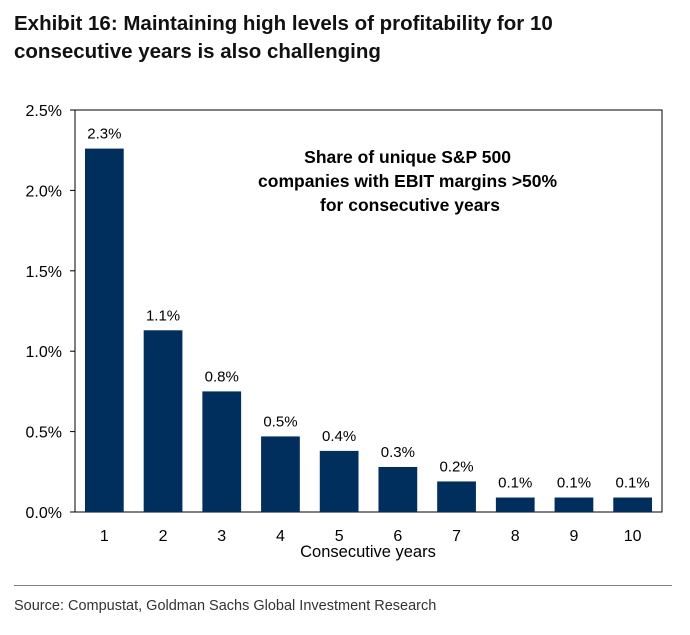 The height and width of the screenshot is (635, 690). What do you see at coordinates (574, 483) in the screenshot?
I see `data-label-9: 0.1%` at bounding box center [574, 483].